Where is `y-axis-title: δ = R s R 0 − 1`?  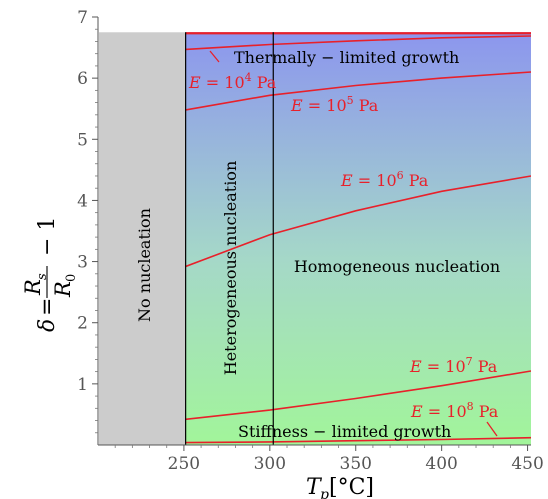
y-axis-title: δ = R s R 0 − 1 is located at coordinates (50, 274).